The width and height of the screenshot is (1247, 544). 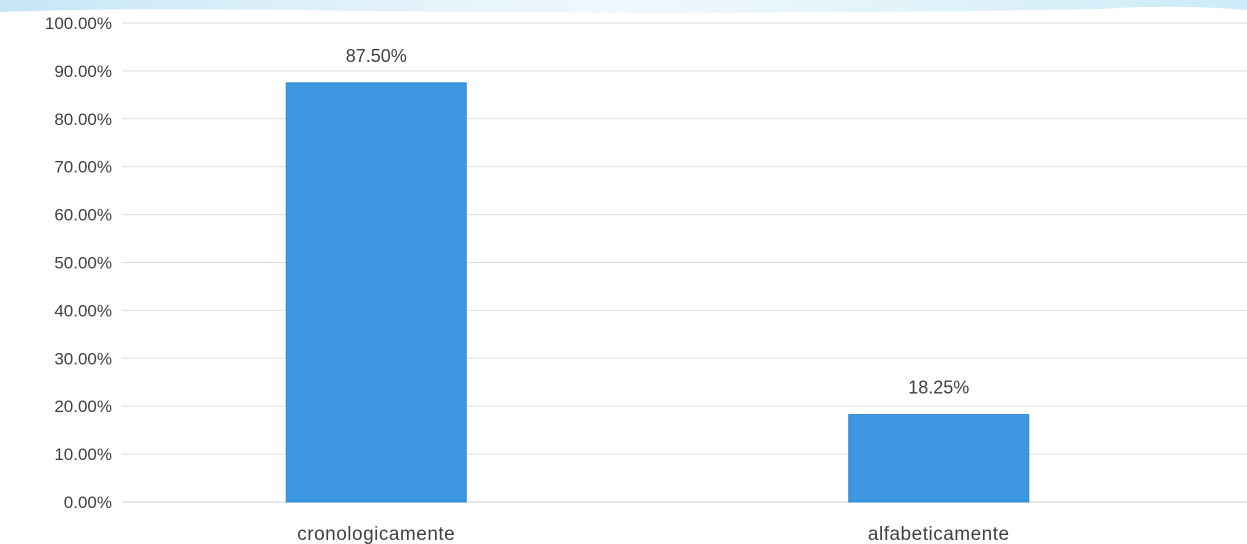 What do you see at coordinates (83, 406) in the screenshot?
I see `y-tick-label: 20.00%` at bounding box center [83, 406].